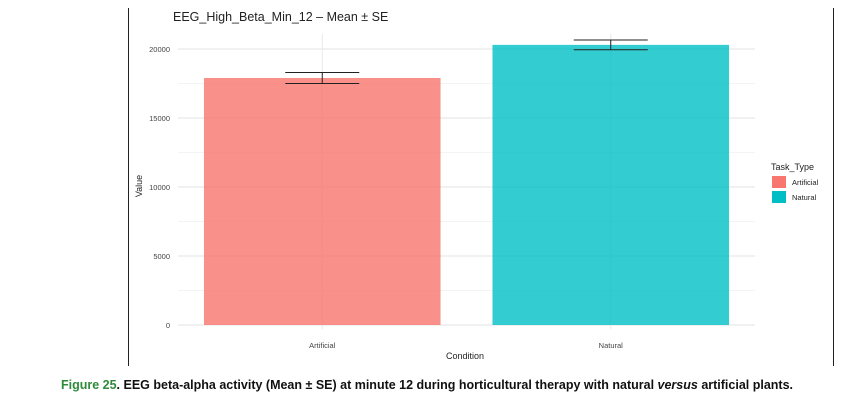  Describe the element at coordinates (465, 356) in the screenshot. I see `x-axis-title: Condition` at that location.